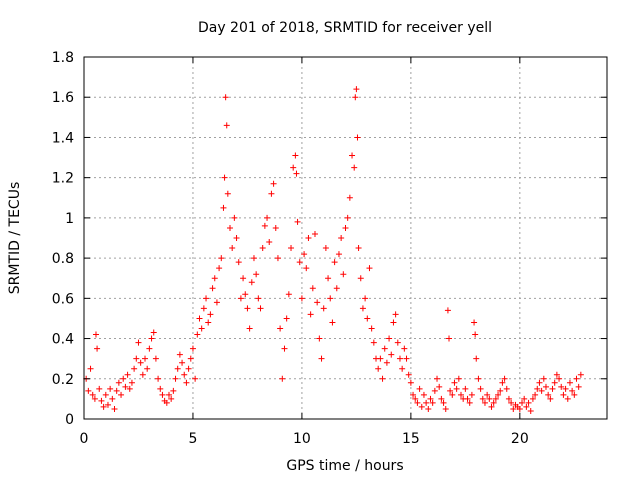 The image size is (640, 480). What do you see at coordinates (63, 299) in the screenshot?
I see `y-tick-label: 0.6` at bounding box center [63, 299].